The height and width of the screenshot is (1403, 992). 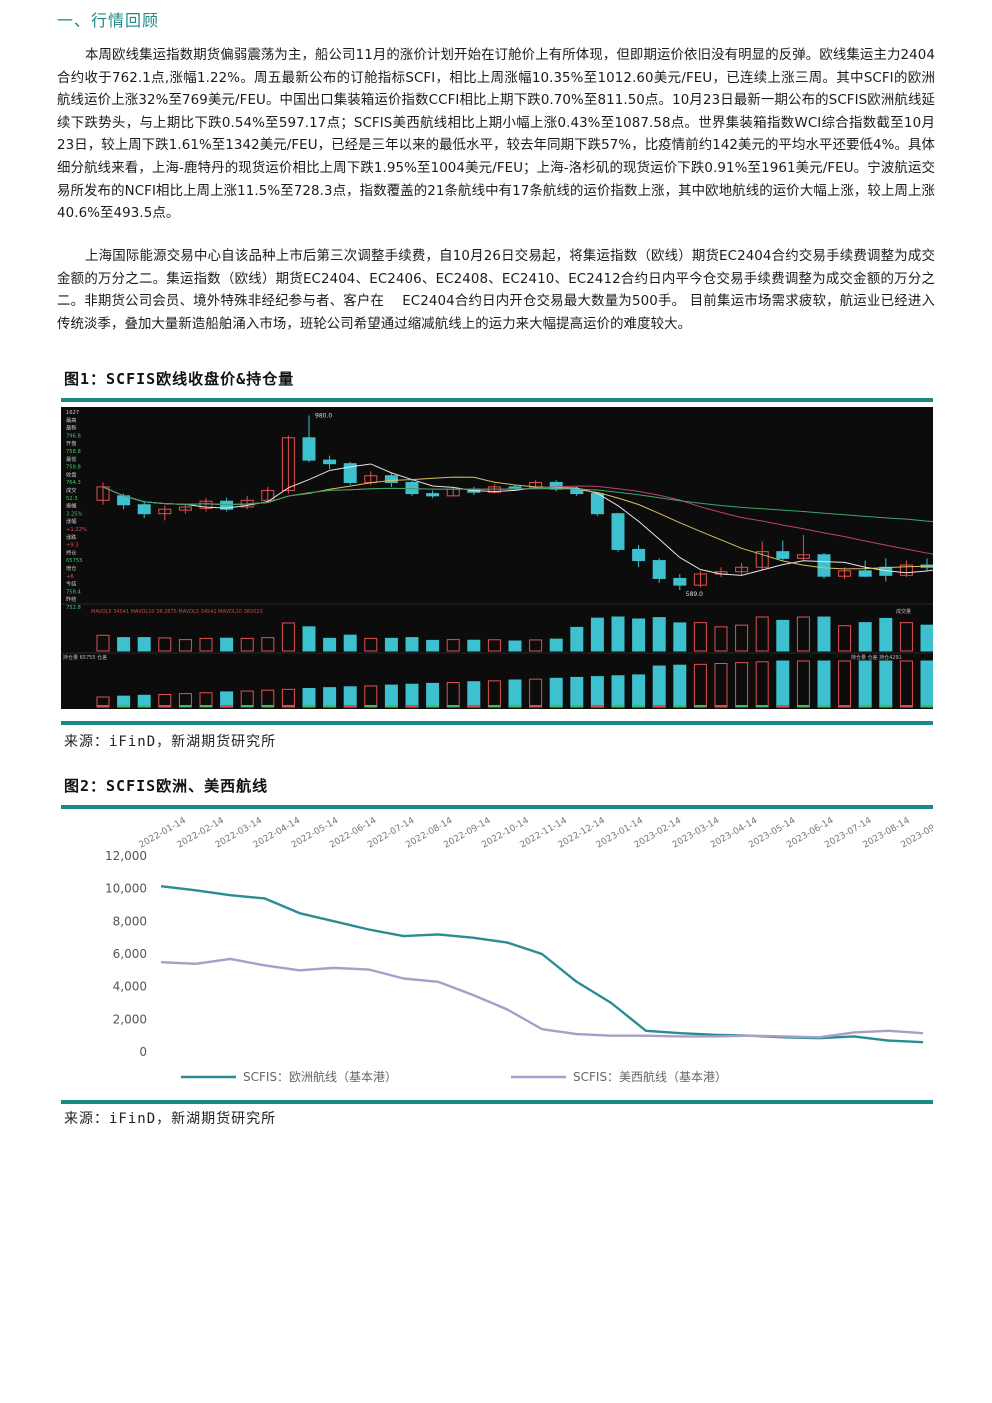 What do you see at coordinates (73, 452) in the screenshot?
I see `info-panel-item: 758.8` at bounding box center [73, 452].